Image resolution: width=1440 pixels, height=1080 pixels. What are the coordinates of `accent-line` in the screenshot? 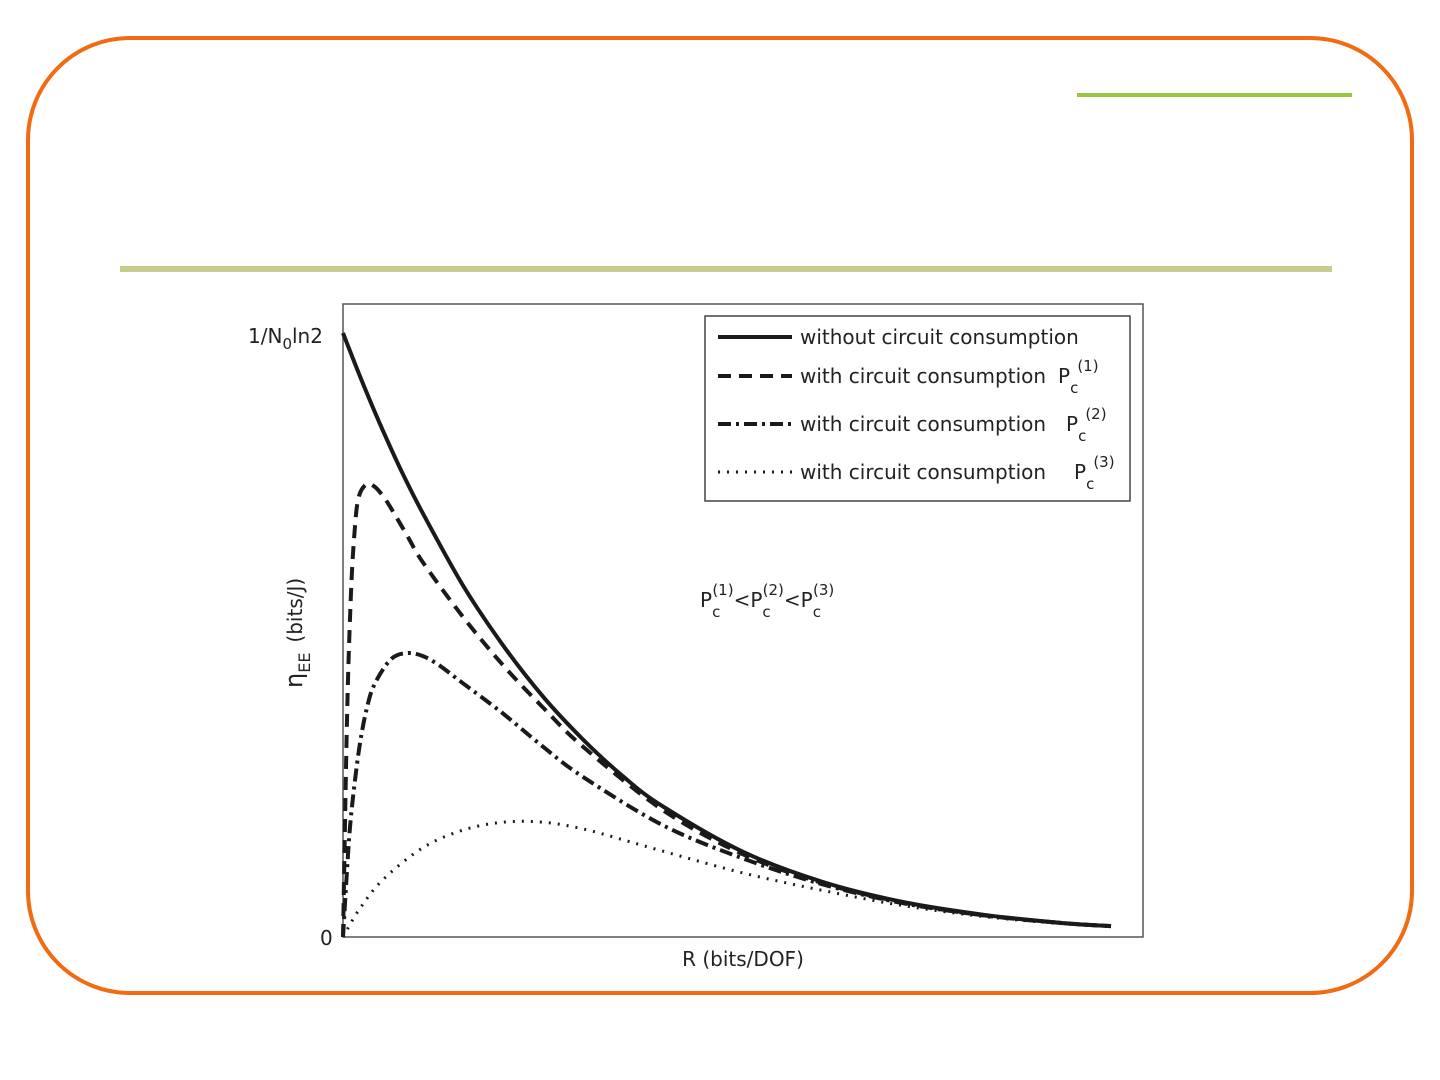 It's located at (1214, 95).